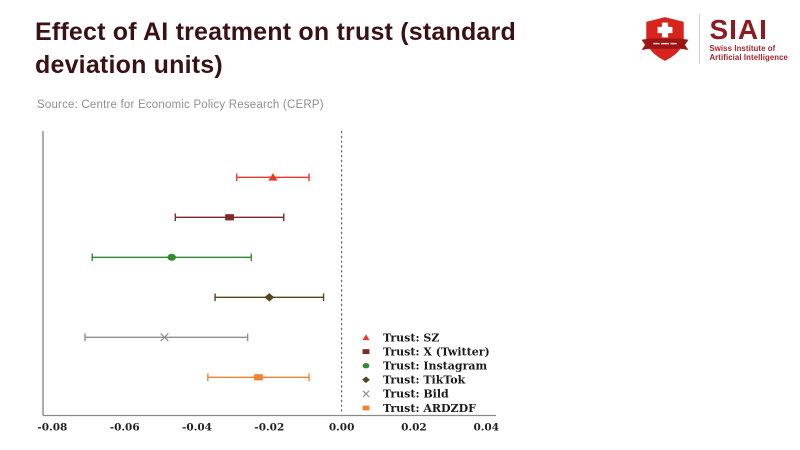  I want to click on legend-item-trust-instagram: Trust: Instagram, so click(425, 366).